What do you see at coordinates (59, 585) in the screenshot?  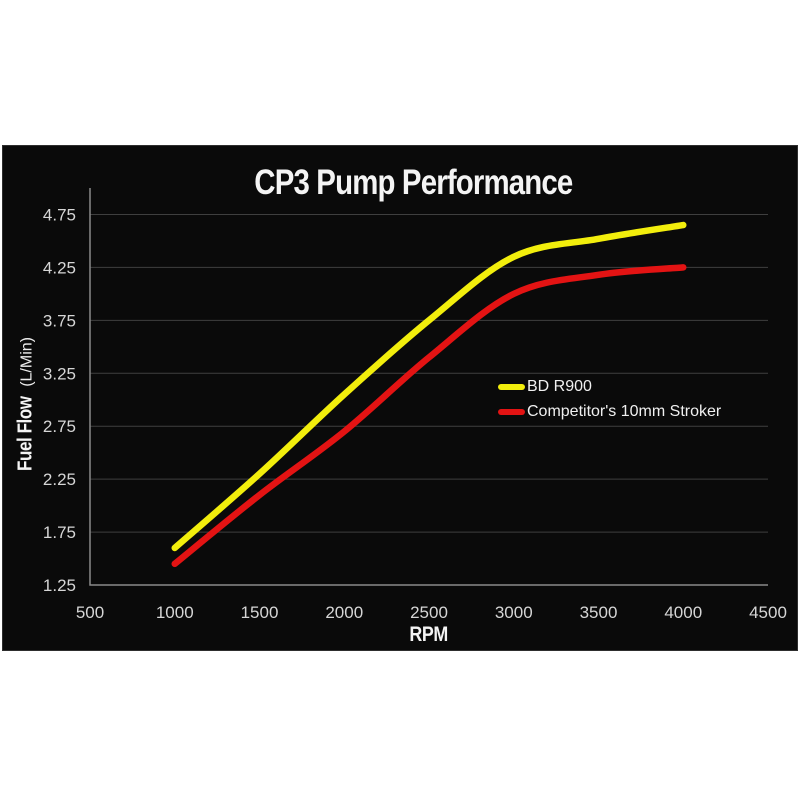 I see `tick-label-y: 1.25` at bounding box center [59, 585].